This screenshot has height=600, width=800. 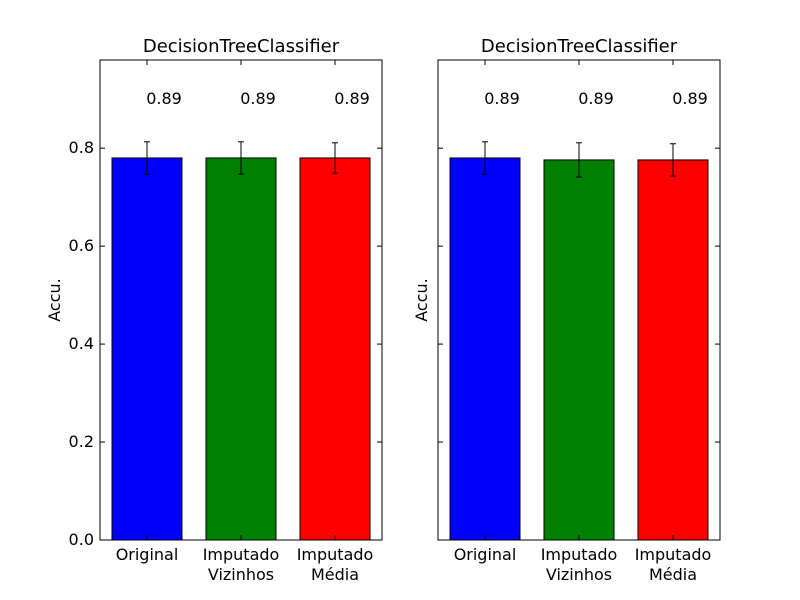 What do you see at coordinates (81, 147) in the screenshot?
I see `y-tick-label: 0.8` at bounding box center [81, 147].